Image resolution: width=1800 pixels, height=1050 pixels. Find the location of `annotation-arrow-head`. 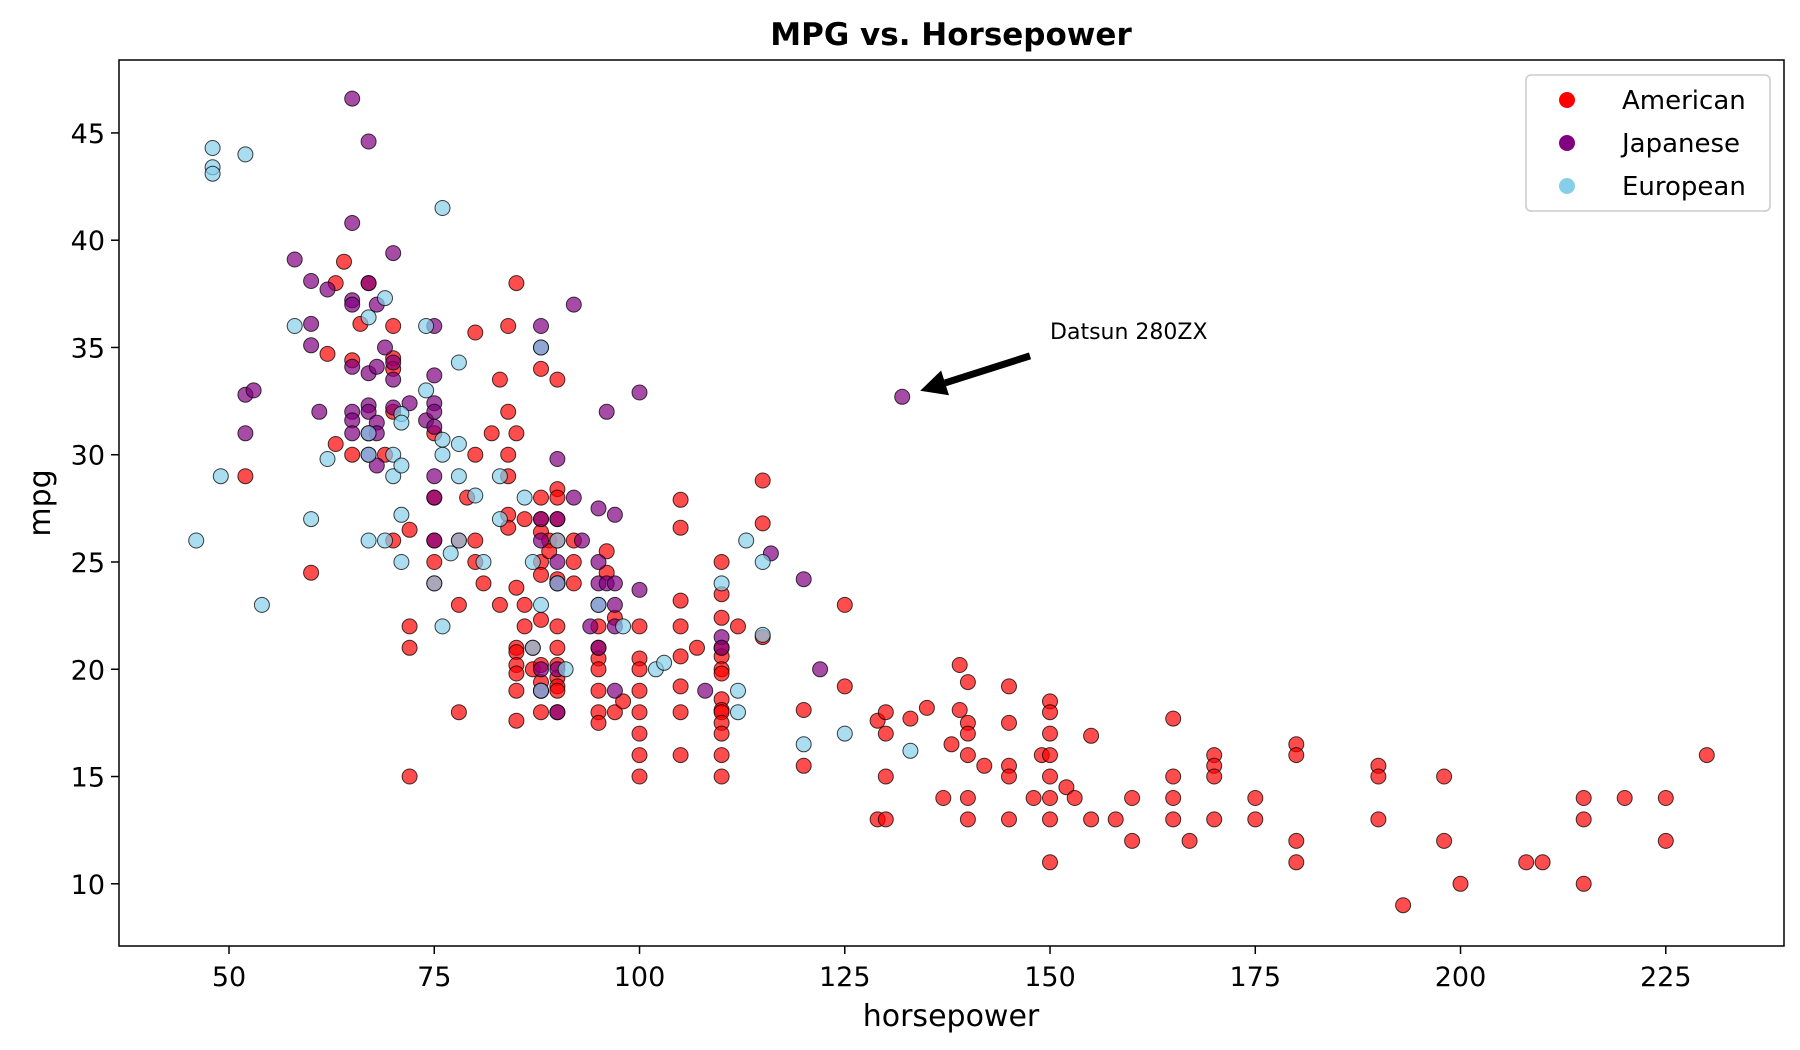

annotation-arrow-head is located at coordinates (934, 383).